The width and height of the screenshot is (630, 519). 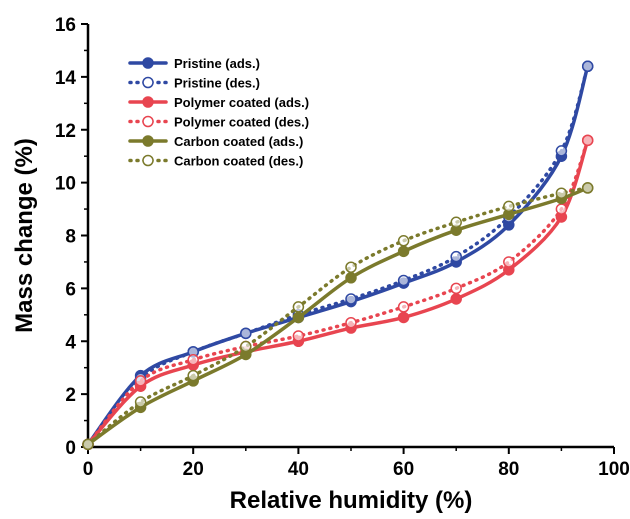 I want to click on y-tick-label: 6, so click(x=70, y=289).